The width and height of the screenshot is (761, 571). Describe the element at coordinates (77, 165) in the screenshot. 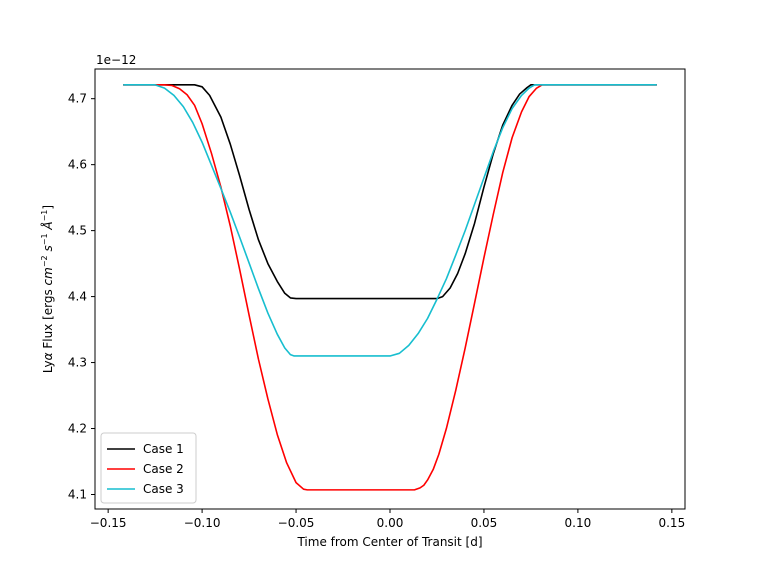

I see `y-tick-label: 4.6` at that location.